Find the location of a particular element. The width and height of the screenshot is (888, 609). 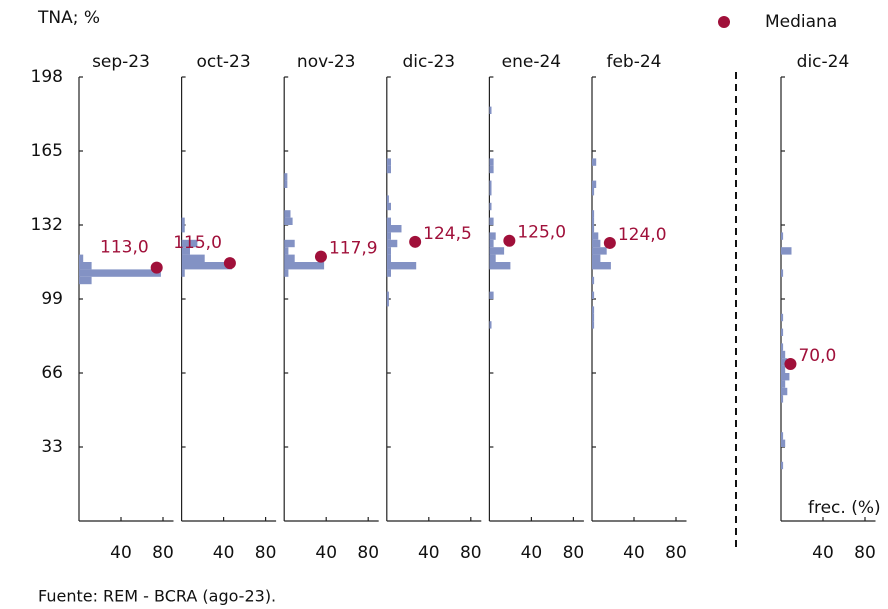

panel-title: ene-24 is located at coordinates (531, 62).